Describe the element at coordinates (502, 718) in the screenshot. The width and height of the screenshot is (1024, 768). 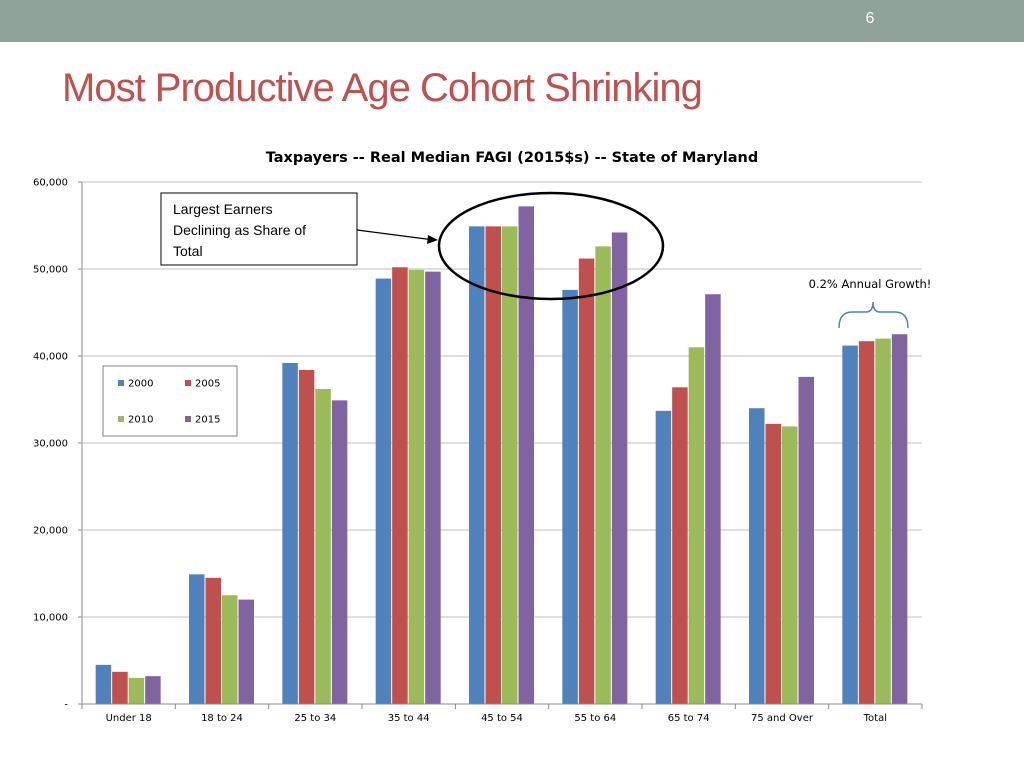
I see `x-tick-label: 45 to 54` at that location.